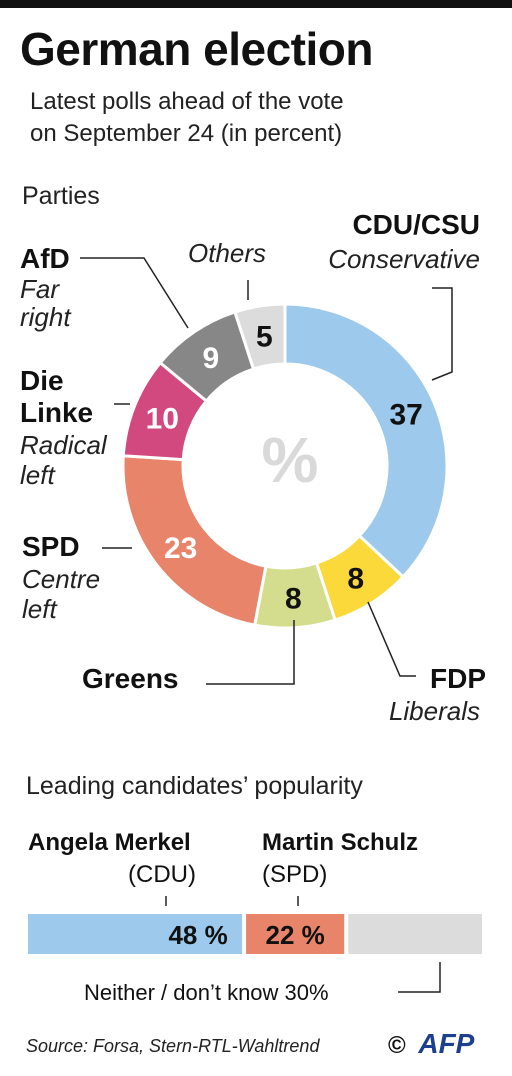 The width and height of the screenshot is (512, 1076). I want to click on neither-label: Neither / don’t know 30%, so click(206, 992).